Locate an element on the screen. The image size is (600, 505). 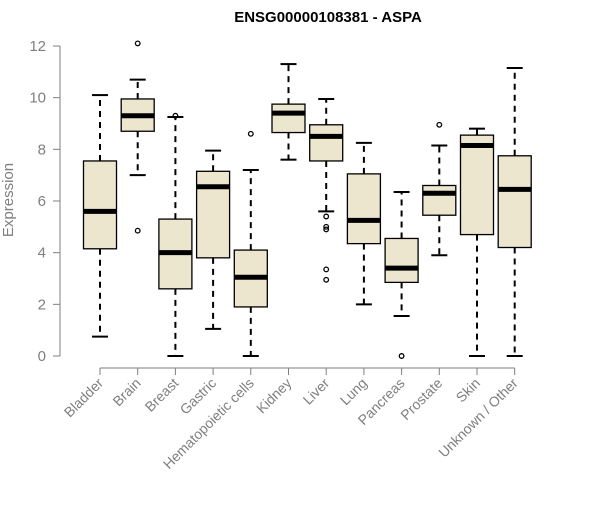
box-breast is located at coordinates (175, 234).